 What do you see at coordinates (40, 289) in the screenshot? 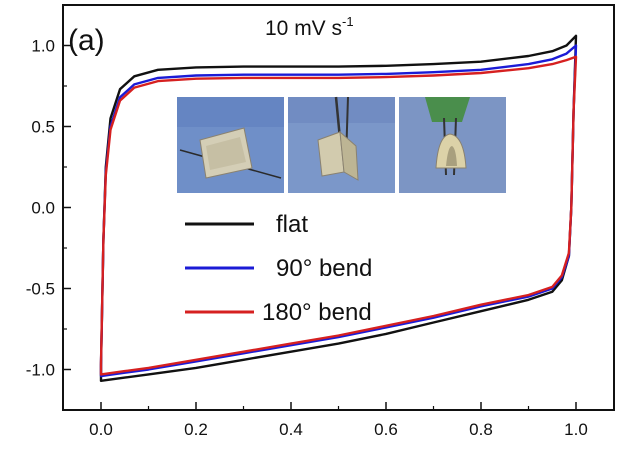
I see `y-tick-label: -0.5` at bounding box center [40, 289].